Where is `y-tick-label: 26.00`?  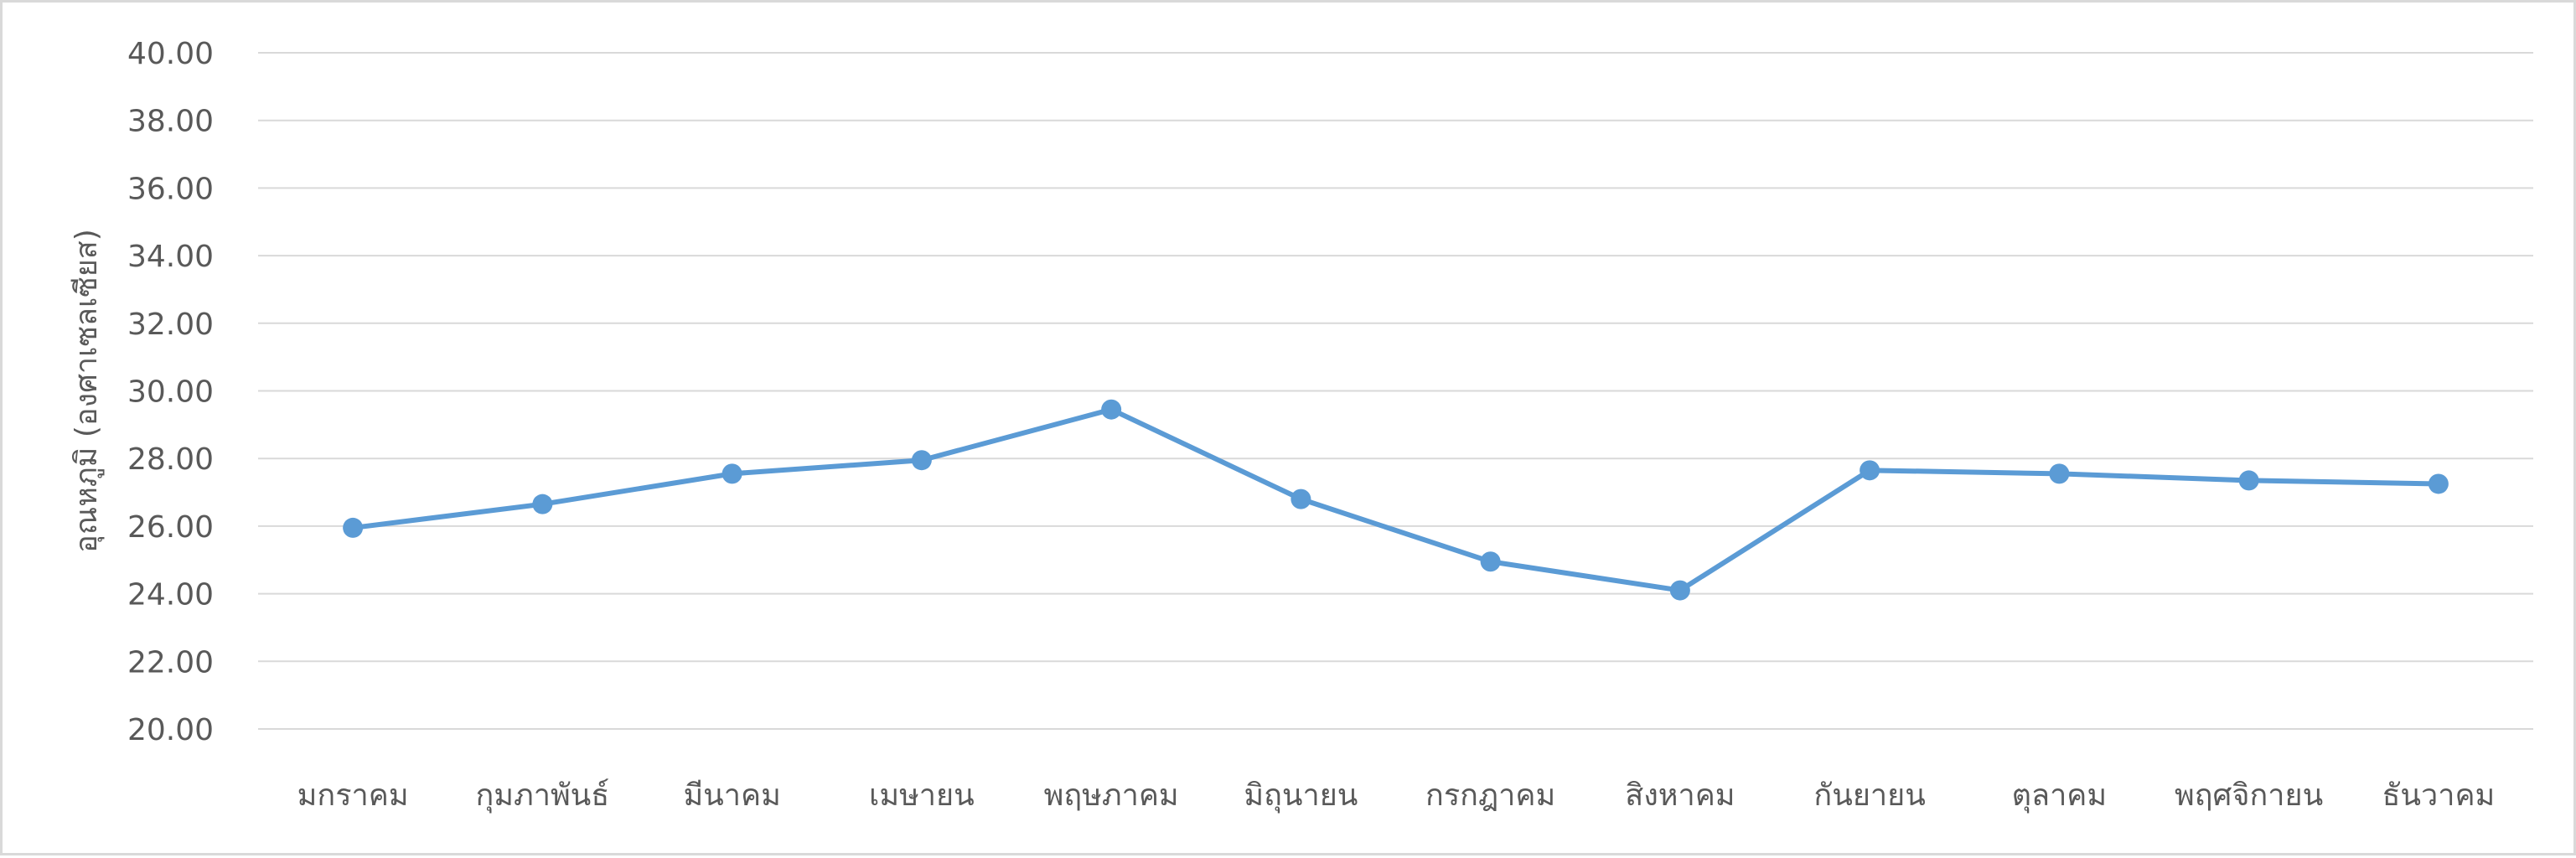
y-tick-label: 26.00 is located at coordinates (170, 527).